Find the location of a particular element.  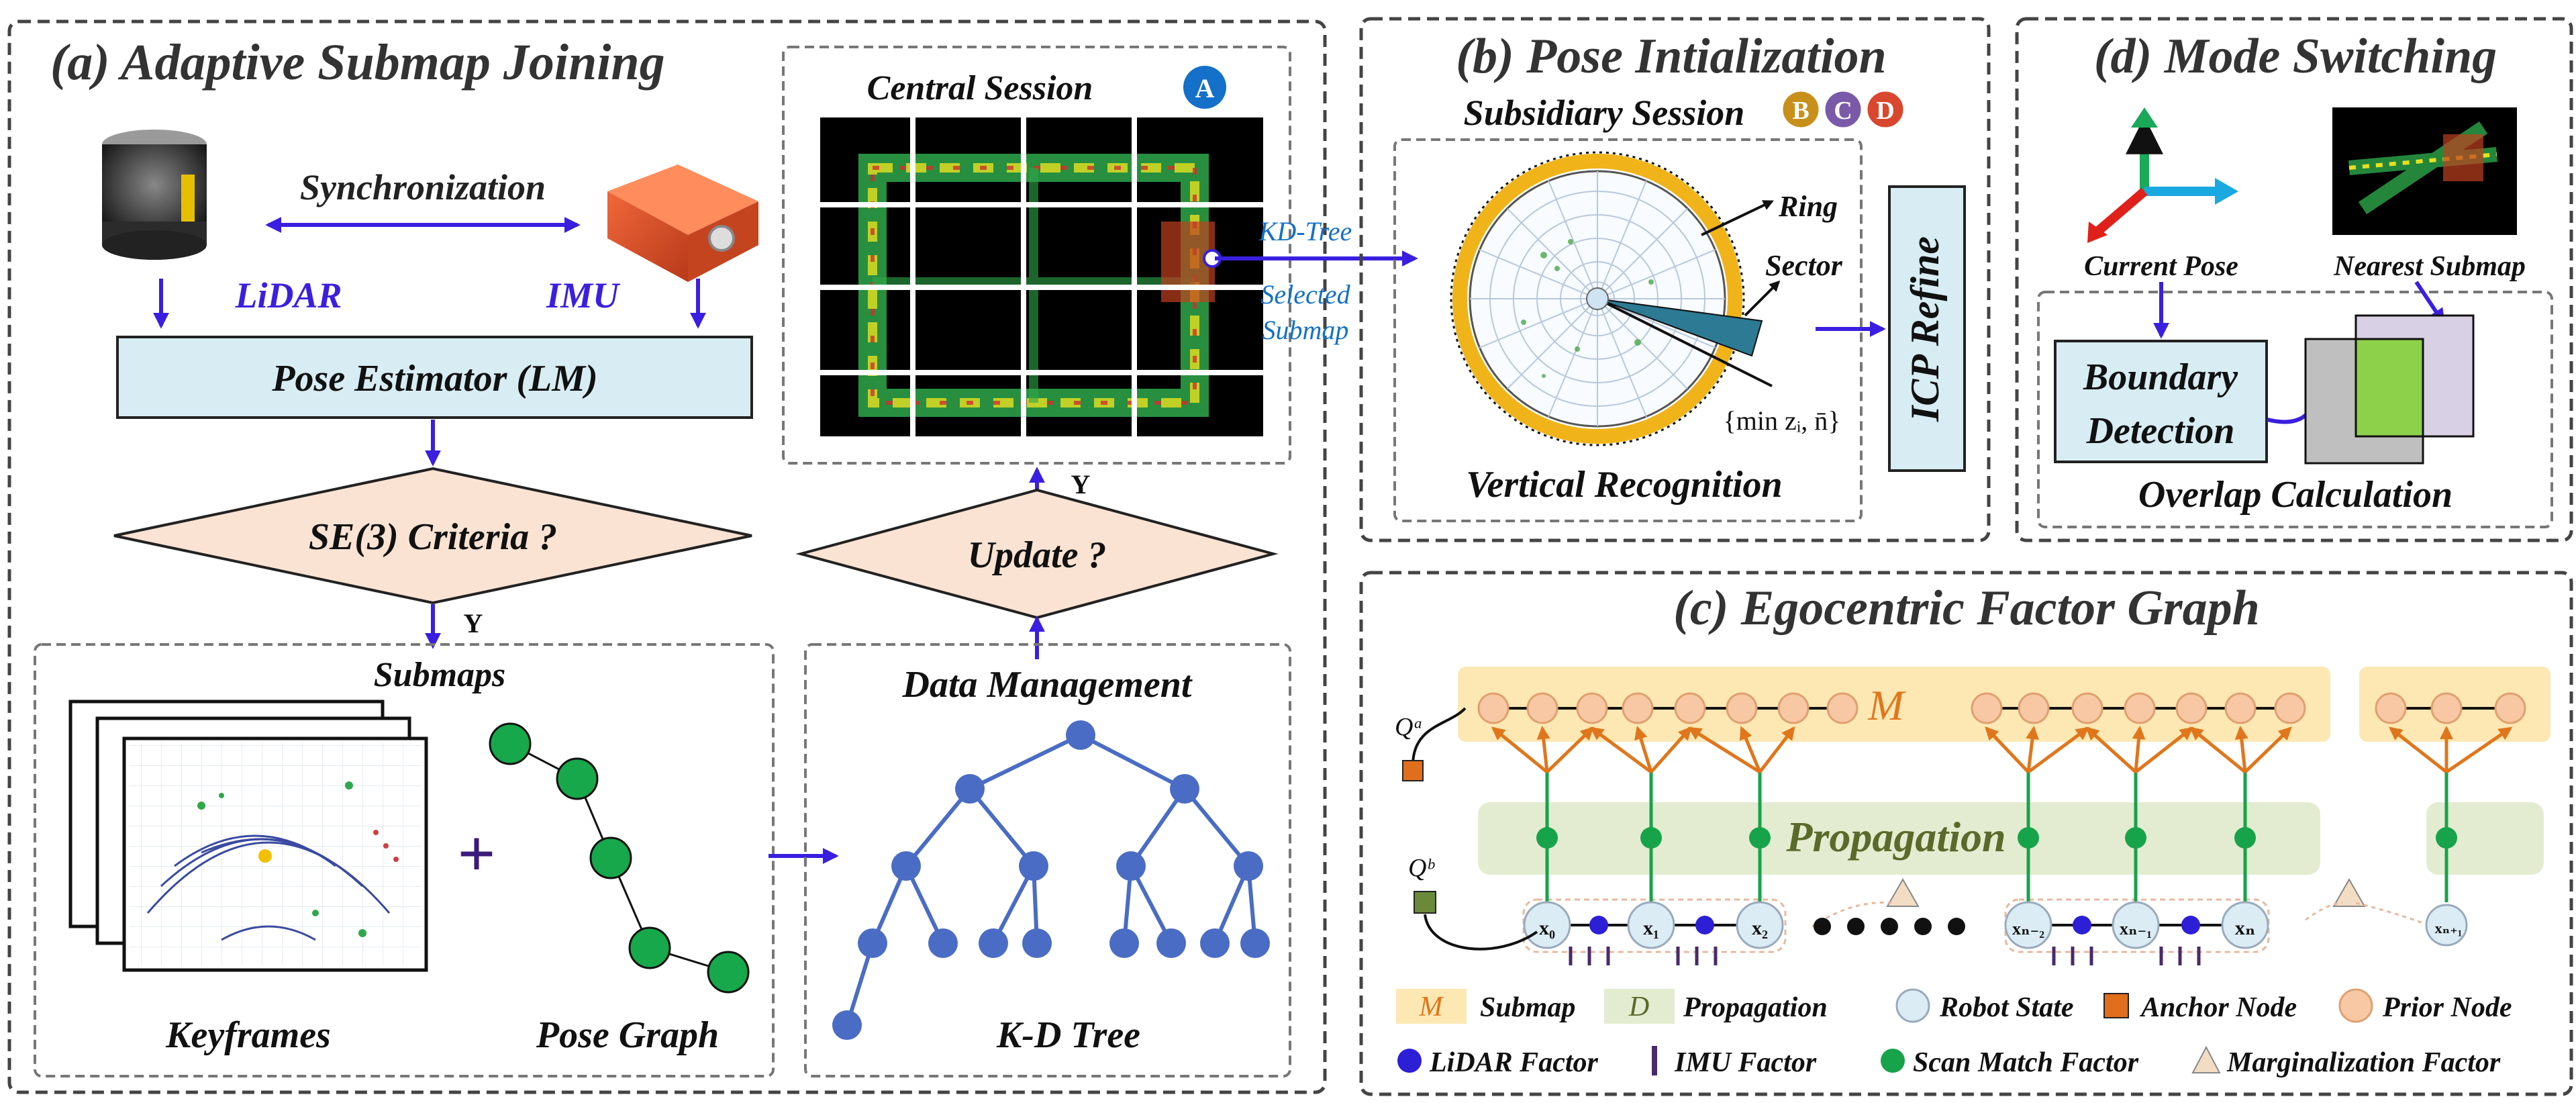

xn2-label: xₙ₋₂ is located at coordinates (2028, 929).